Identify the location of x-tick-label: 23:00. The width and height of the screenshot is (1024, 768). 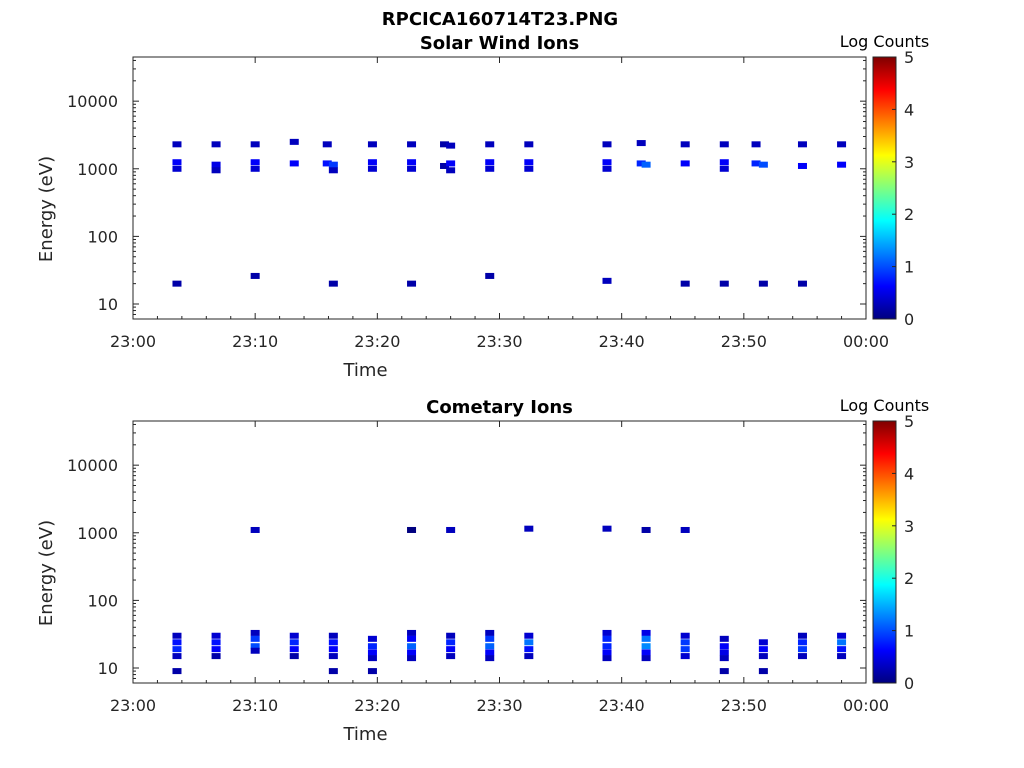
(133, 341).